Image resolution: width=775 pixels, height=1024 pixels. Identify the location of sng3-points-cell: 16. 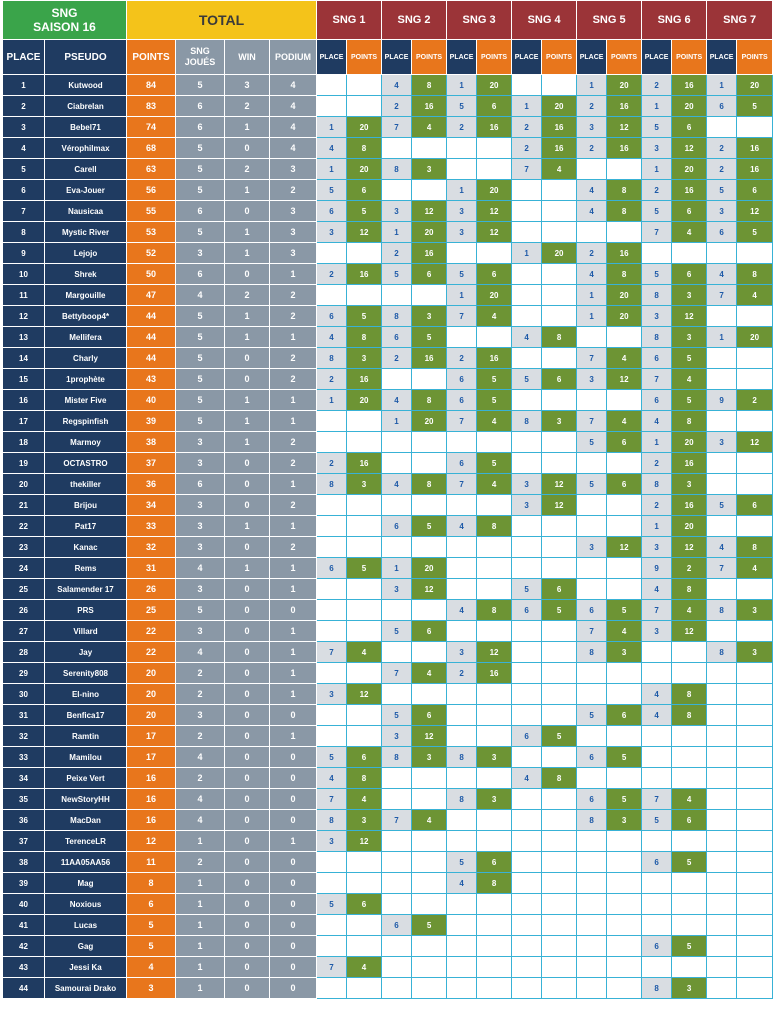
(494, 673).